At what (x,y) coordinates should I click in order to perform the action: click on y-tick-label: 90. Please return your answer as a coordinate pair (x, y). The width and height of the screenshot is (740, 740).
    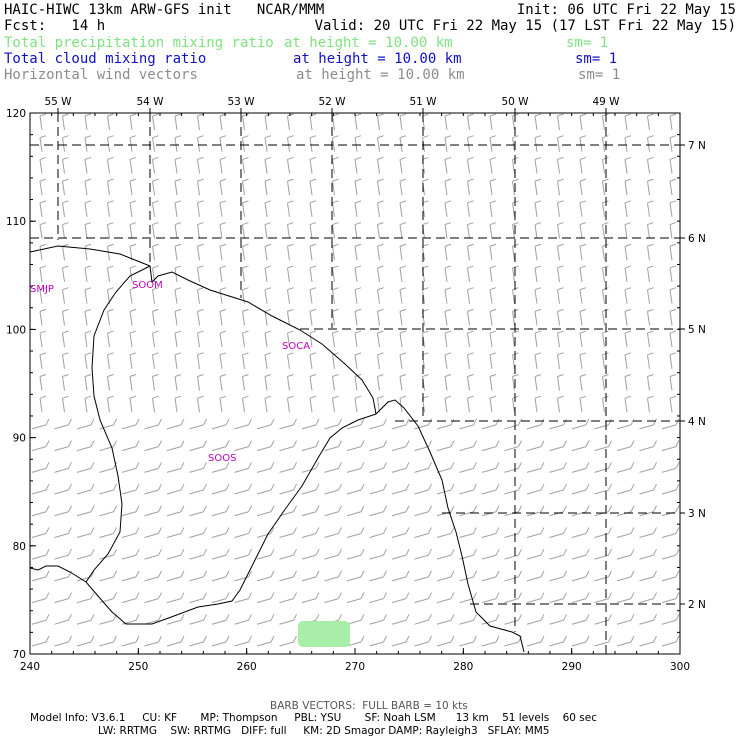
    Looking at the image, I should click on (19, 439).